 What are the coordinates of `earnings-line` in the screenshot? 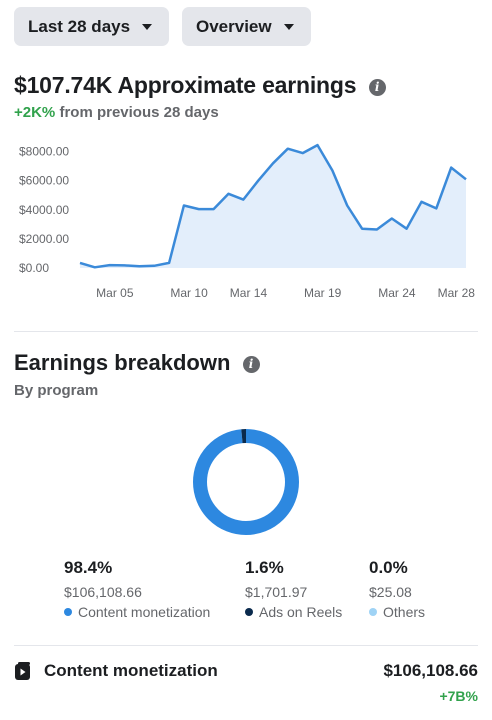 It's located at (273, 206).